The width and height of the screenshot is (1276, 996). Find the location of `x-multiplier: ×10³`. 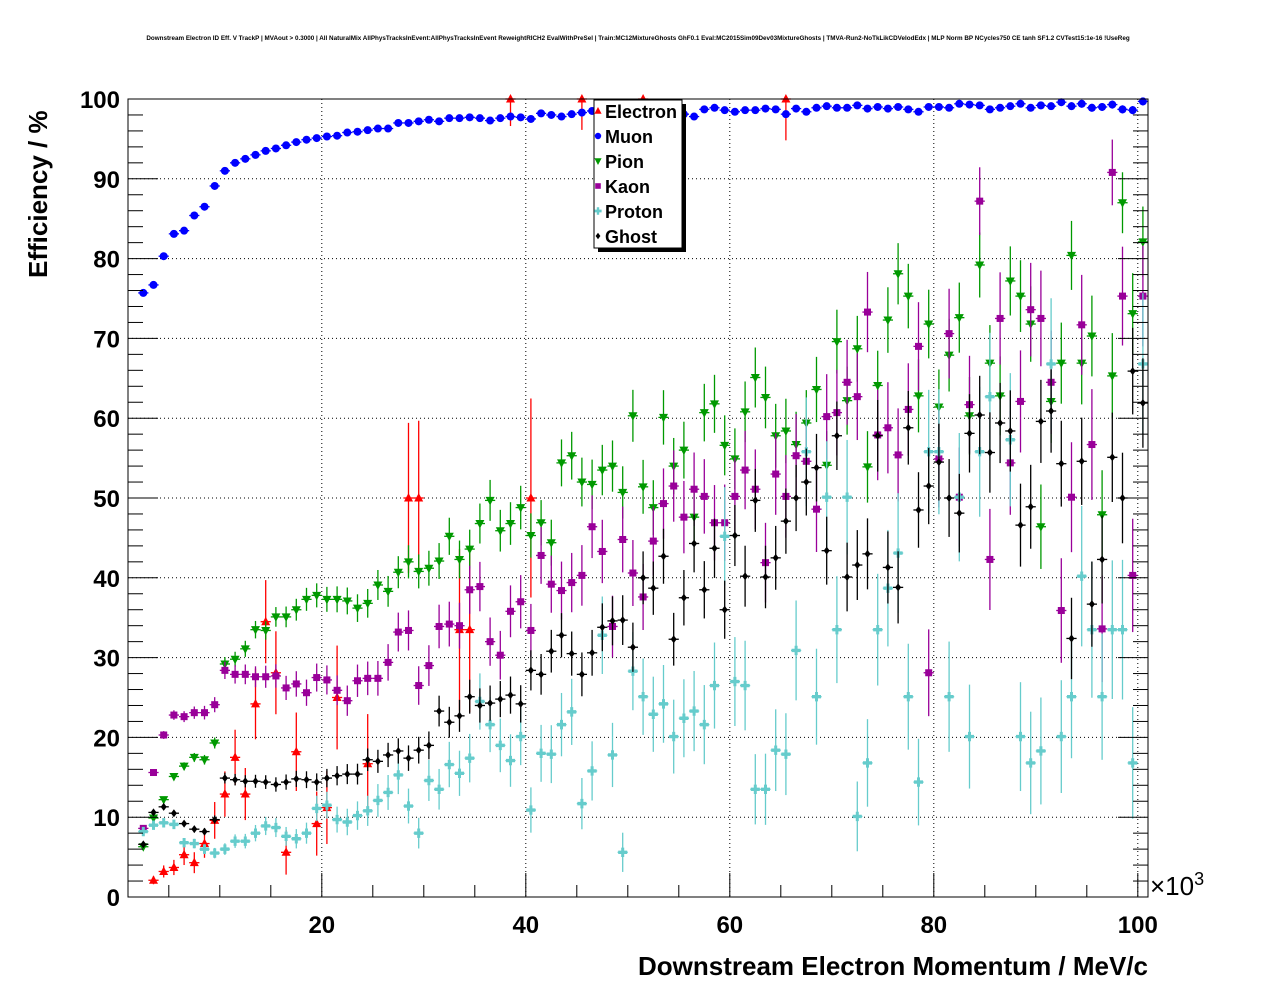

x-multiplier: ×10³ is located at coordinates (1177, 885).